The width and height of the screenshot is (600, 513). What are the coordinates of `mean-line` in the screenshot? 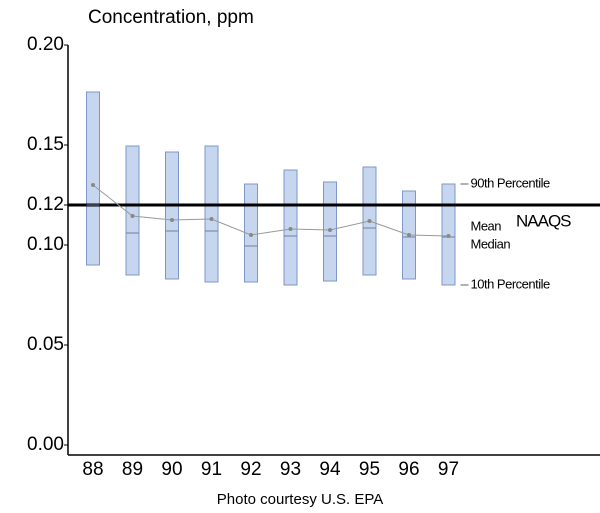 It's located at (270, 210).